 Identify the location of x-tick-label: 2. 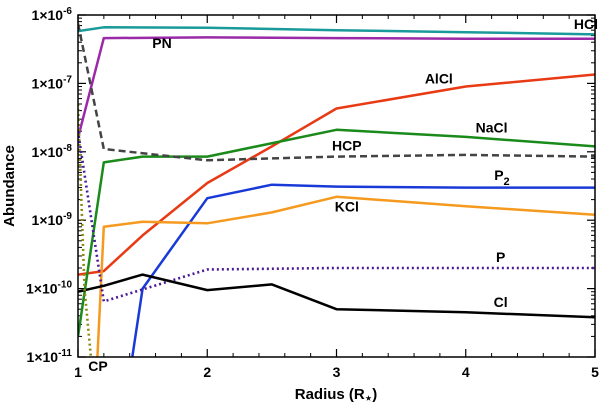
(207, 372).